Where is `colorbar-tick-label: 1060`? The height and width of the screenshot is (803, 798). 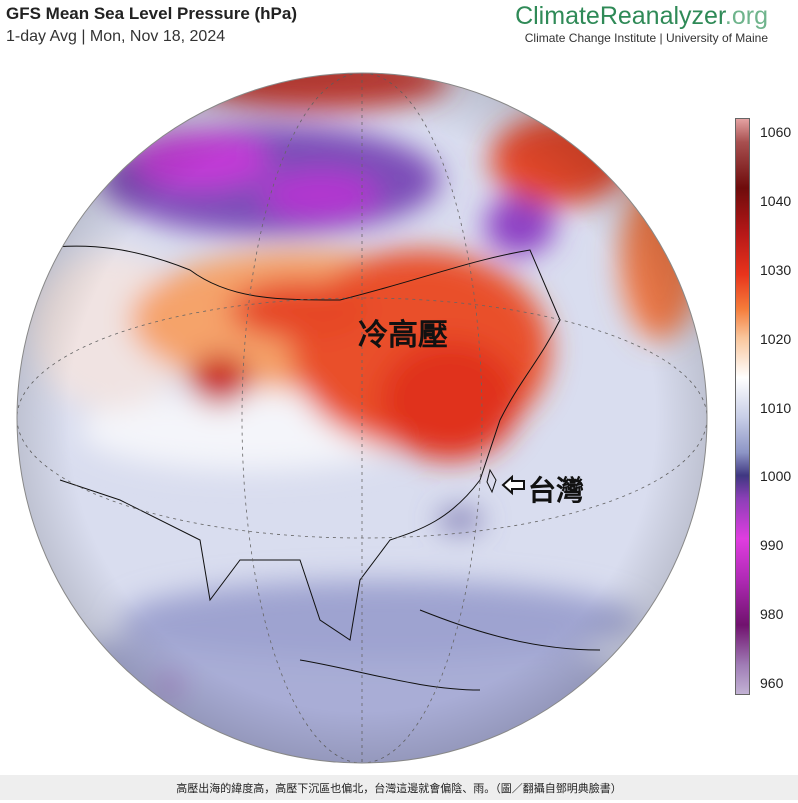 colorbar-tick-label: 1060 is located at coordinates (776, 132).